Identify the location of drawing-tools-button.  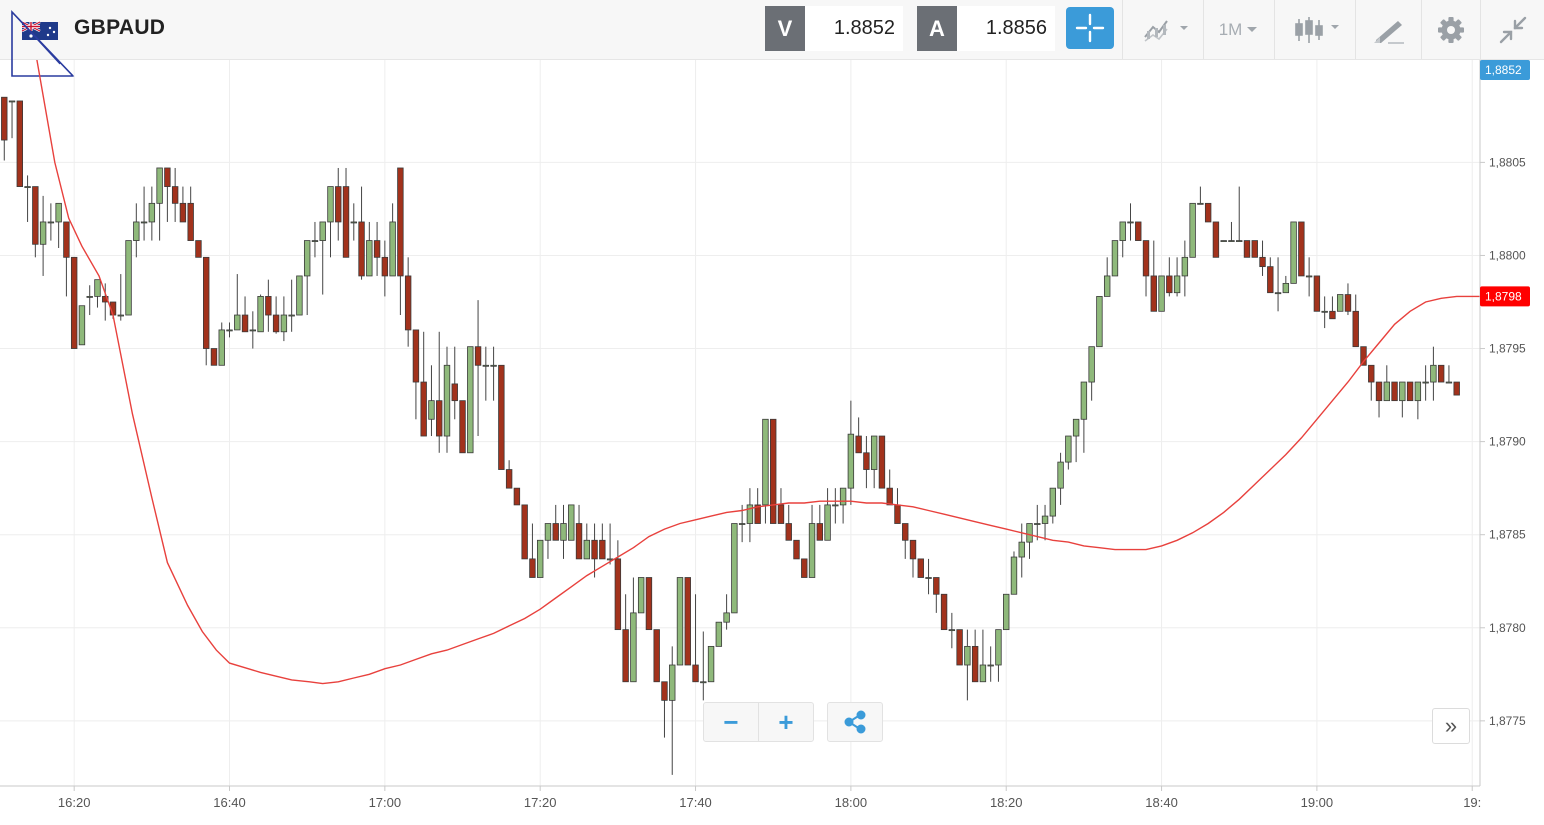
(1388, 29).